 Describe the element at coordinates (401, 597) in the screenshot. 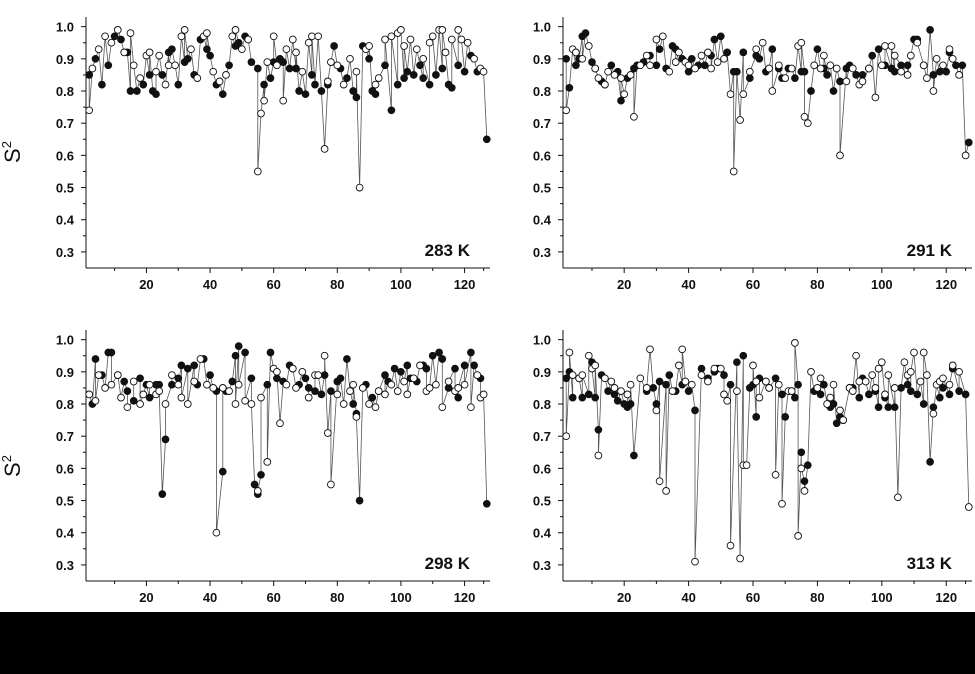

I see `panel-298-x-tick-label: 100` at that location.